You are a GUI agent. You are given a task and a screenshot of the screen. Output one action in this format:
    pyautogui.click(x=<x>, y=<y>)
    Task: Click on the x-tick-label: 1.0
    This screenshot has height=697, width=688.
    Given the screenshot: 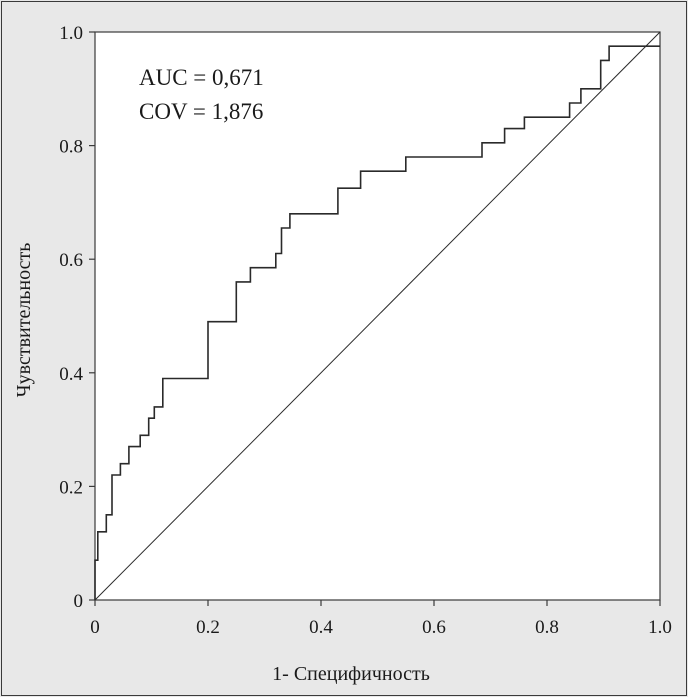 What is the action you would take?
    pyautogui.click(x=660, y=627)
    